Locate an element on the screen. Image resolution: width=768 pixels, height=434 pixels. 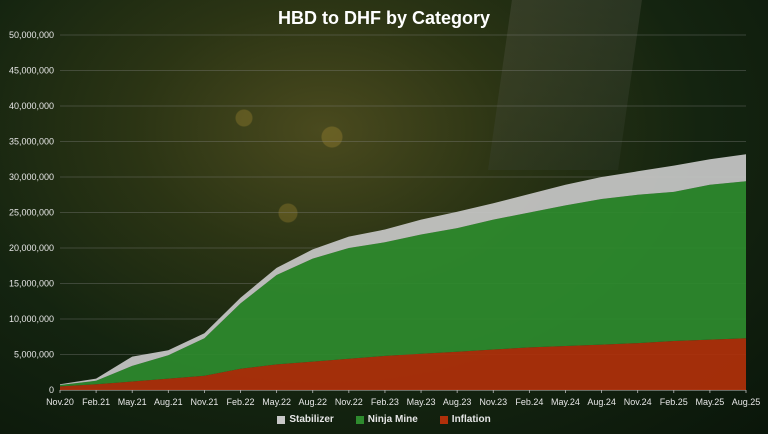
x-tick-label: Feb.21 is located at coordinates (96, 402).